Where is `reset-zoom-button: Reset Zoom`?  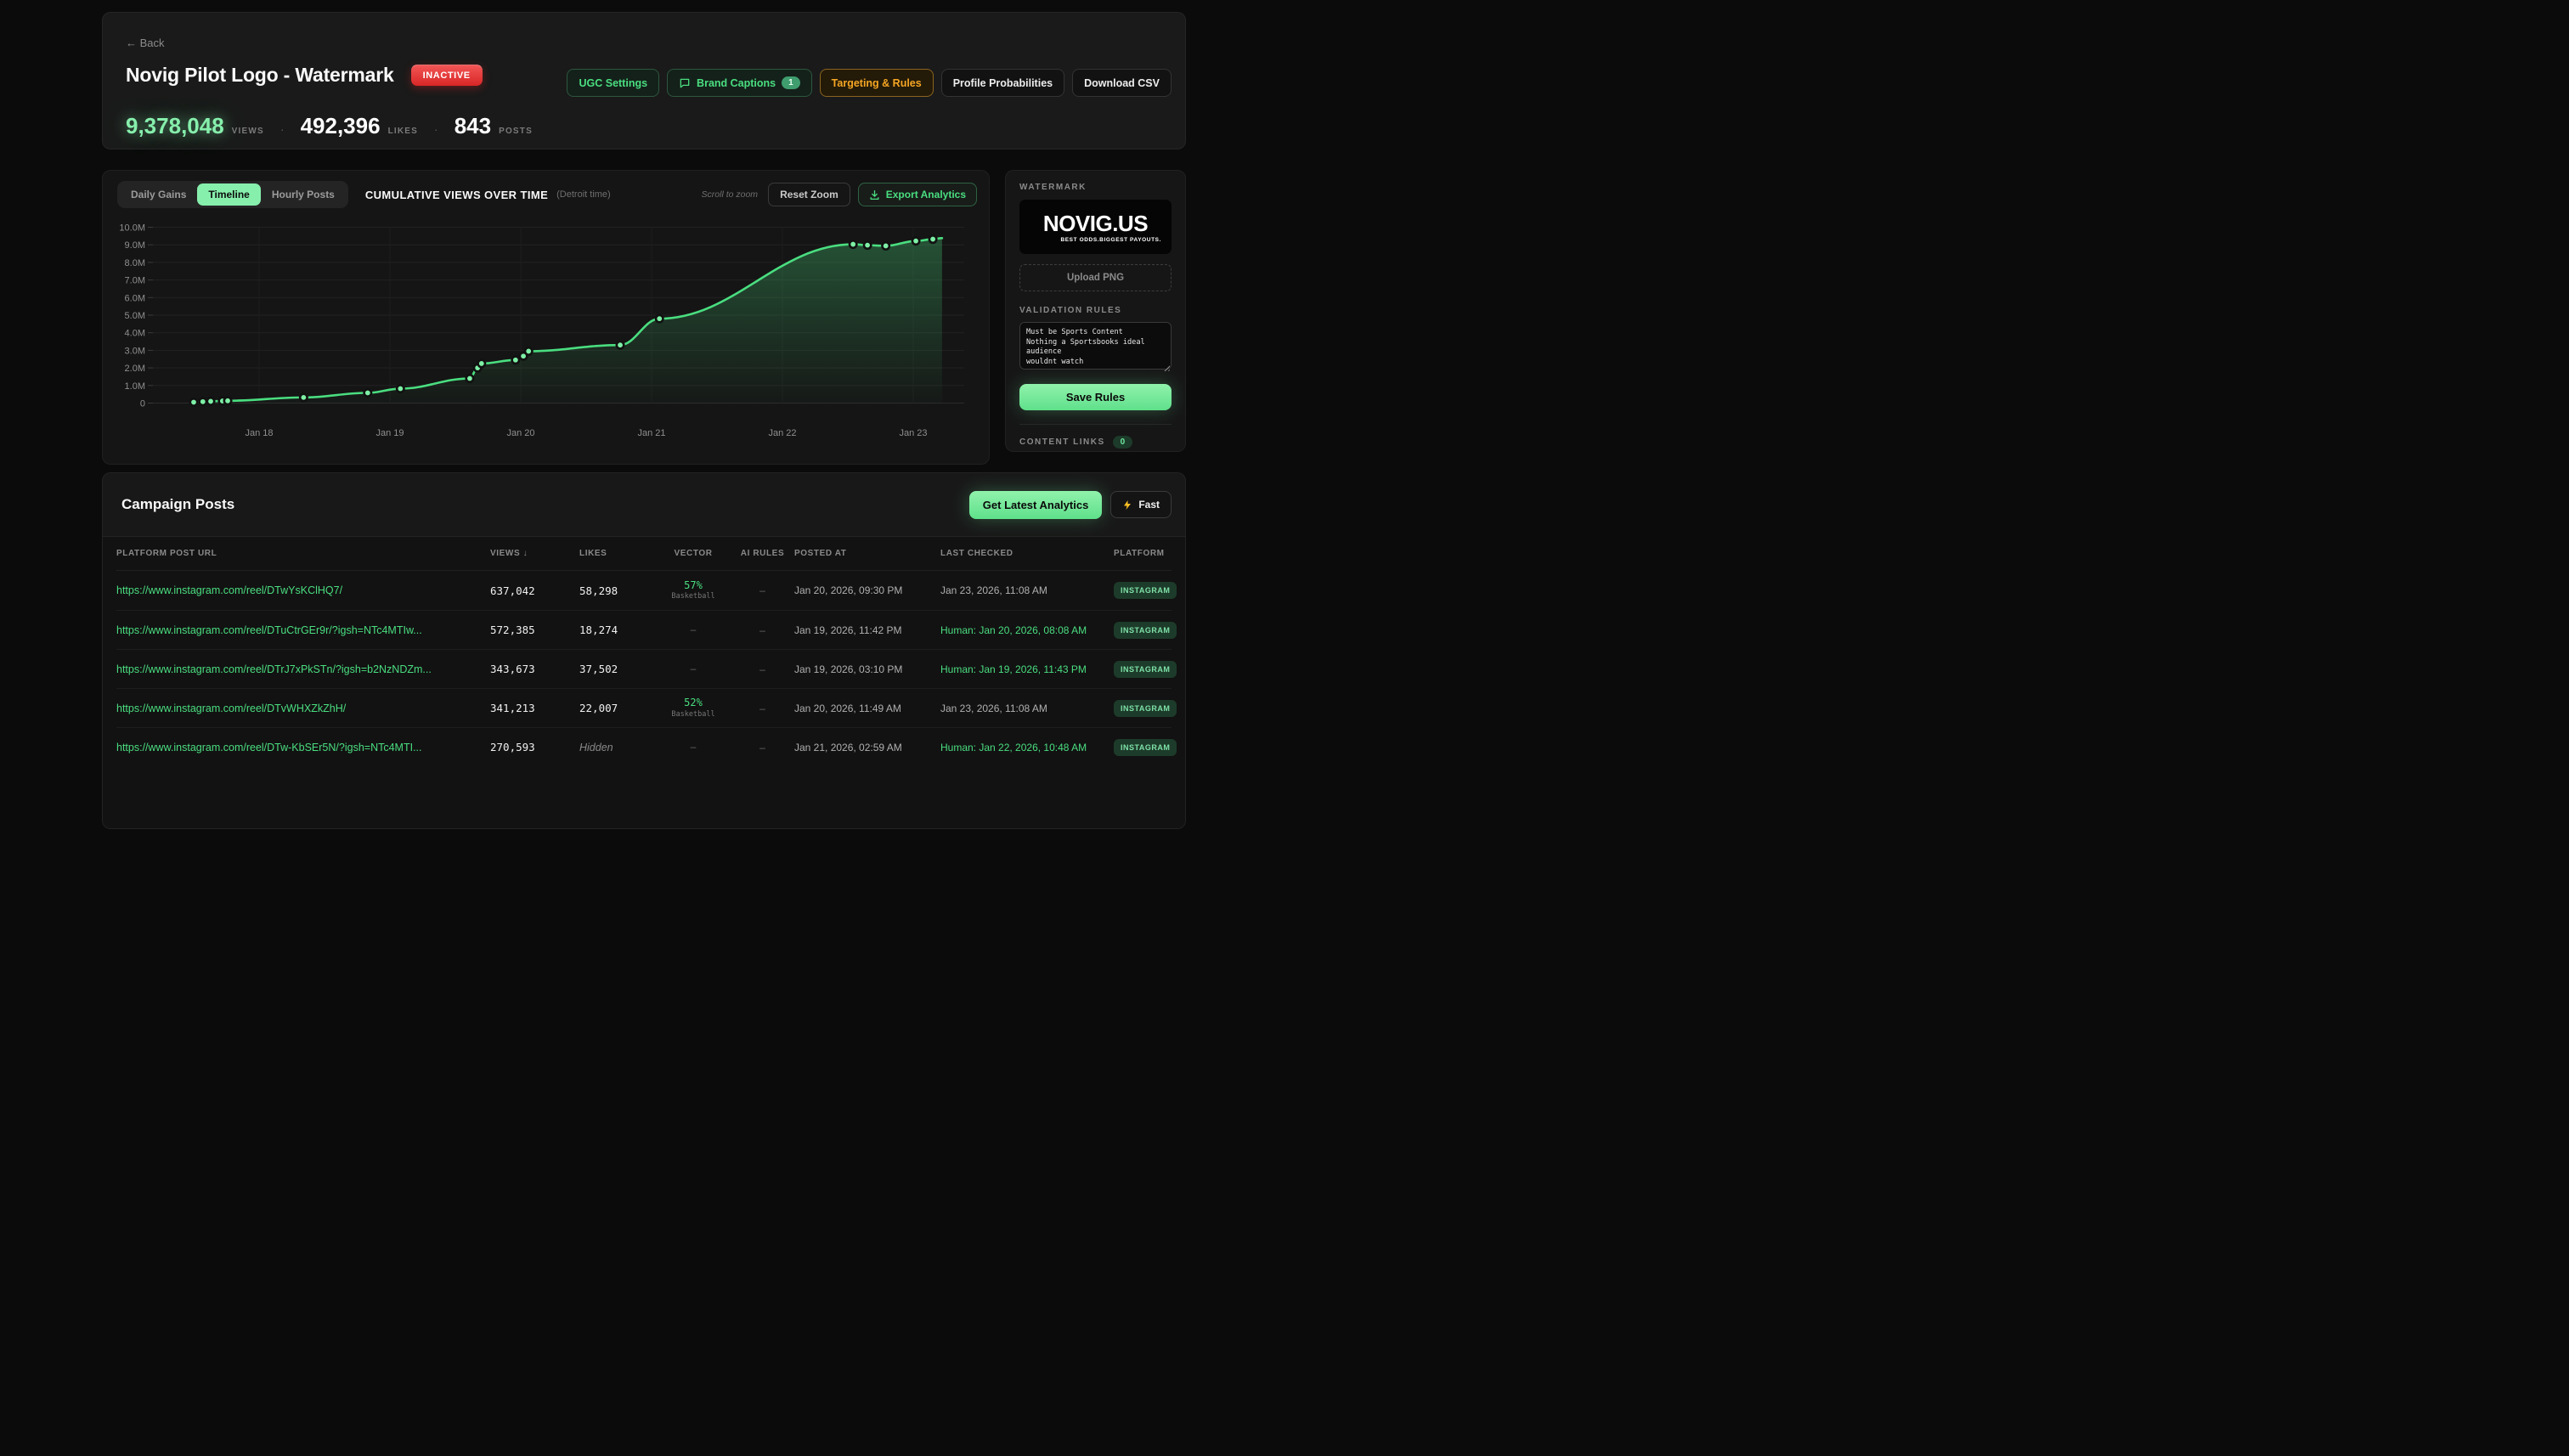 reset-zoom-button: Reset Zoom is located at coordinates (809, 194).